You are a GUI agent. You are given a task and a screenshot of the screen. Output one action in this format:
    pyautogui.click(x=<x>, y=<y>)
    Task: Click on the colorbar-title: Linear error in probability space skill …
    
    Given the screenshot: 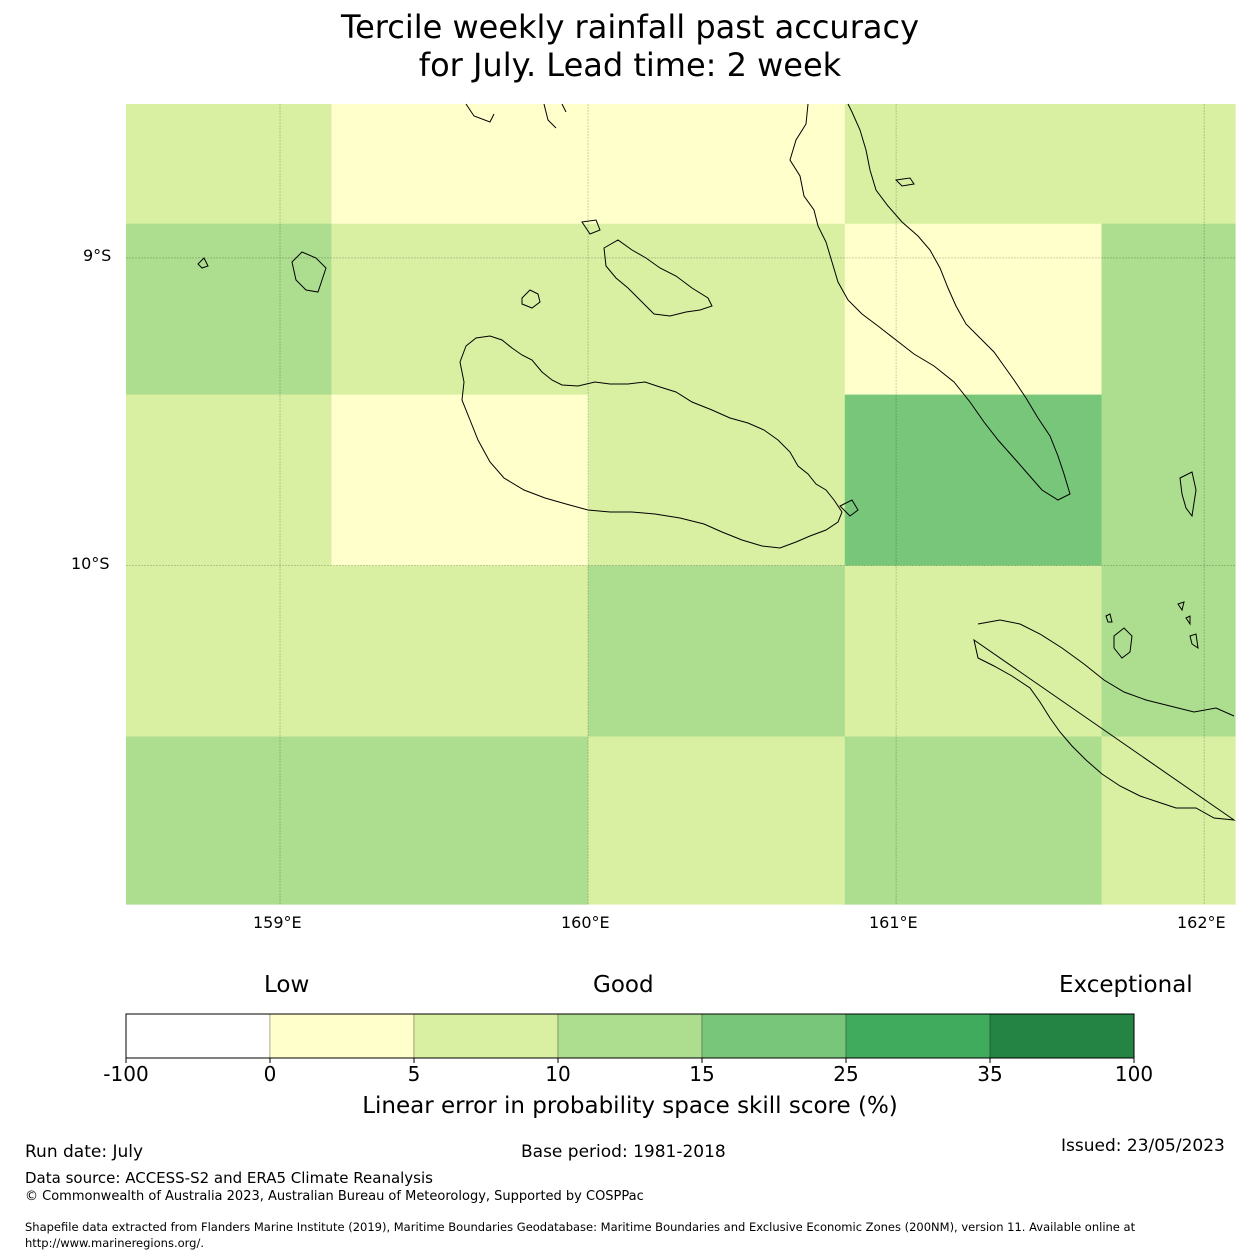 What is the action you would take?
    pyautogui.click(x=630, y=1106)
    